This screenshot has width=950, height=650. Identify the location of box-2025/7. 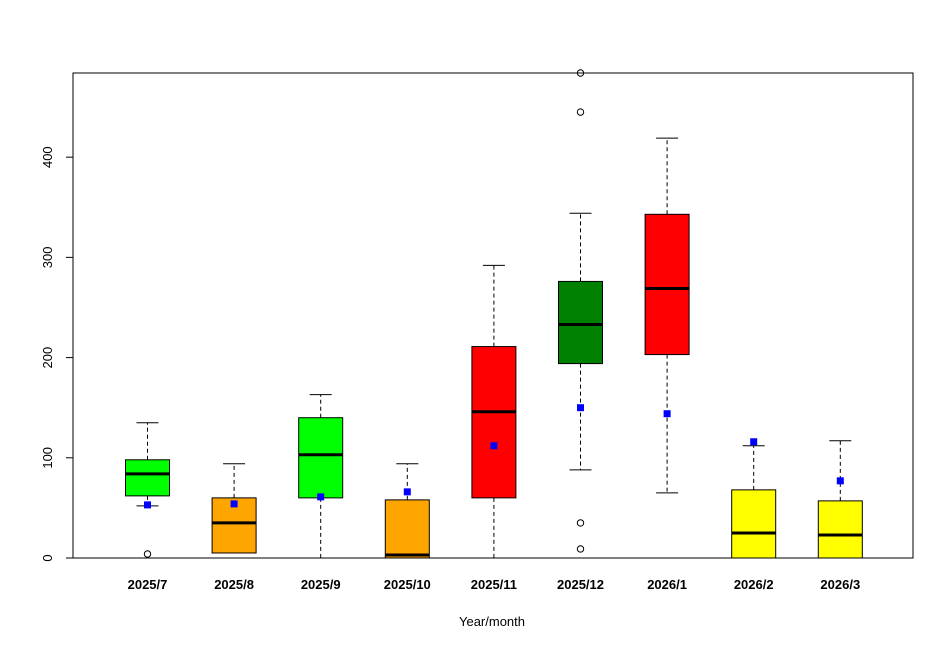
(147, 490).